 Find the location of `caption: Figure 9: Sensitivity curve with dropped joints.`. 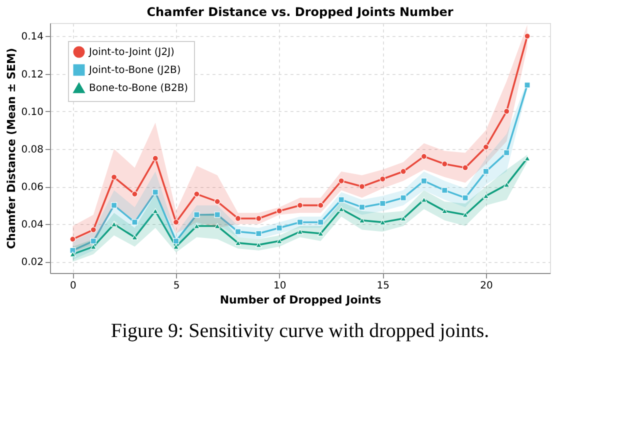

caption: Figure 9: Sensitivity curve with dropped joints. is located at coordinates (300, 331).